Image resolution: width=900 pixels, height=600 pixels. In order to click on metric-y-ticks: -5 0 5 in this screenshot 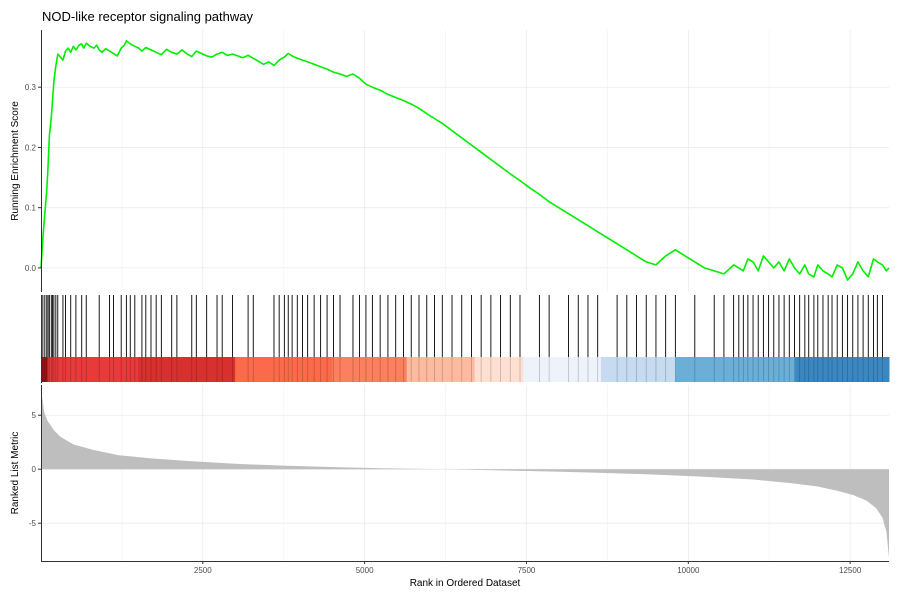, I will do `click(35, 469)`.